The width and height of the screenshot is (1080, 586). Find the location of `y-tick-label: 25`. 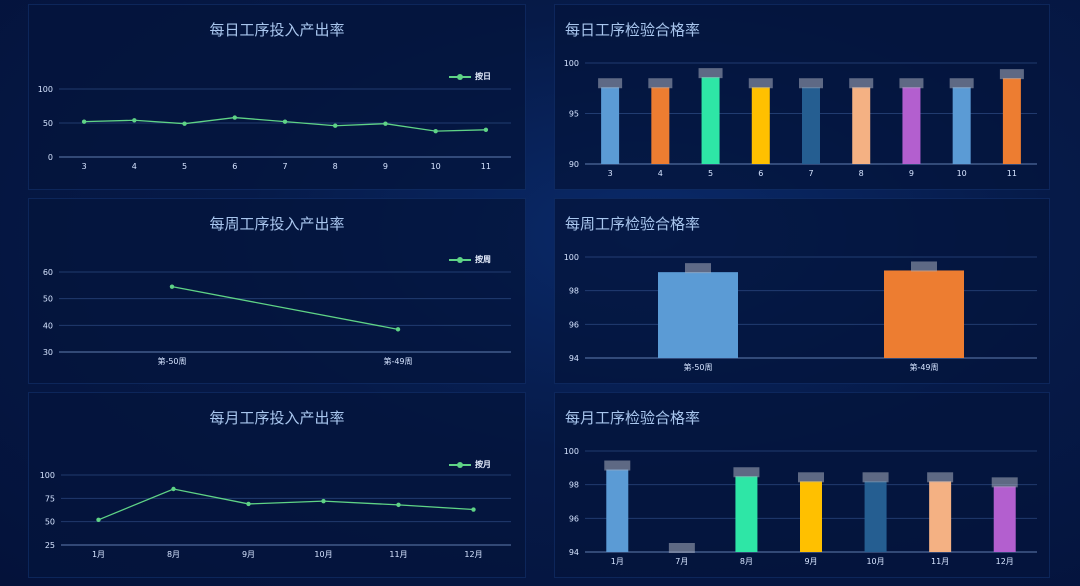

y-tick-label: 25 is located at coordinates (50, 545).